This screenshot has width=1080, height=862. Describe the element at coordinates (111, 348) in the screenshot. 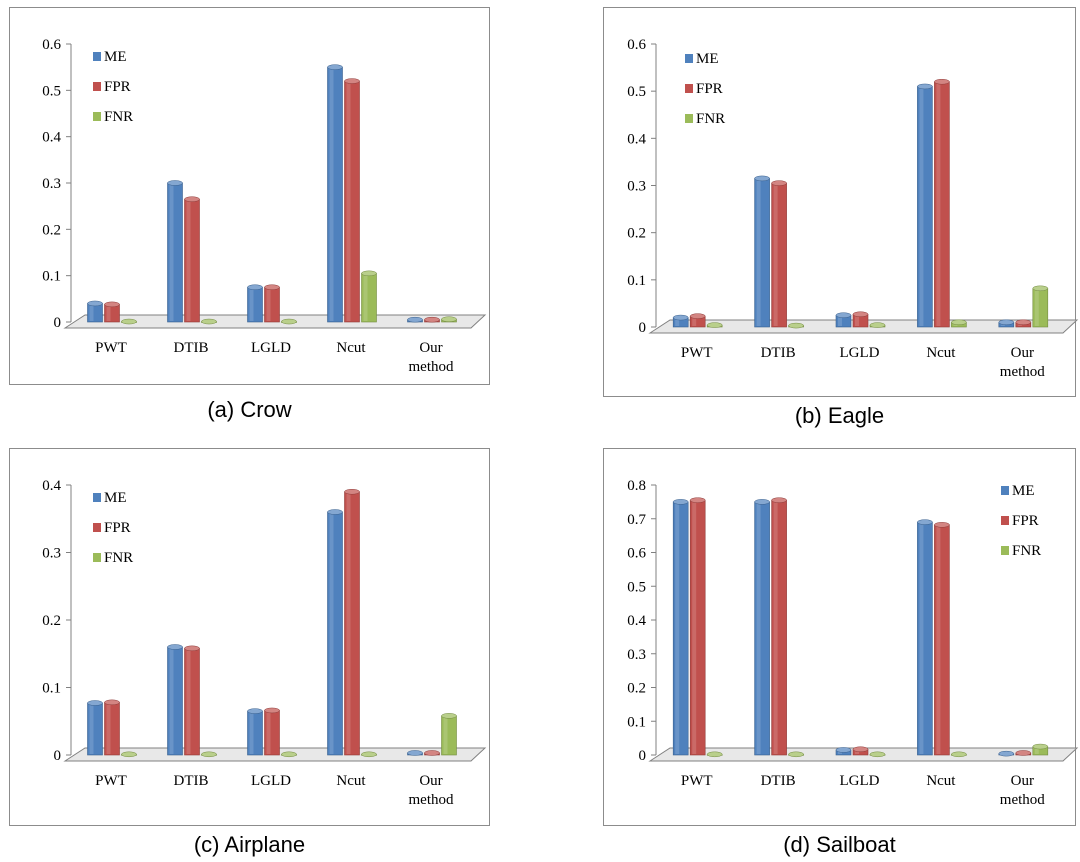

I see `x-tick-label: PWT` at that location.